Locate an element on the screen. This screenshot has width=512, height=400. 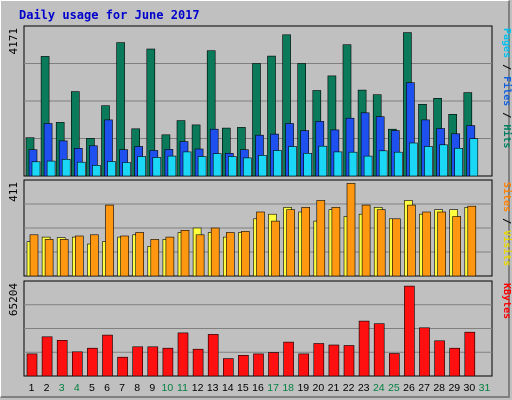
x-tick-label: 17 is located at coordinates (273, 388).